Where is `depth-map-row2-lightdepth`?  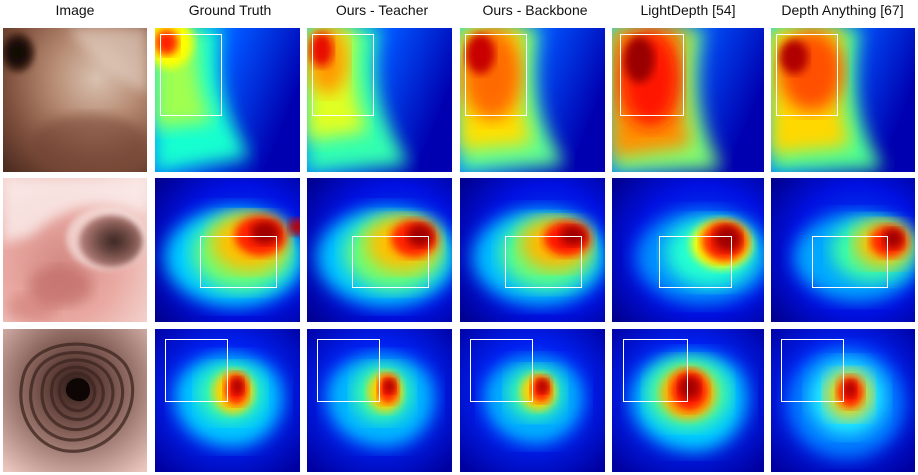 depth-map-row2-lightdepth is located at coordinates (688, 250).